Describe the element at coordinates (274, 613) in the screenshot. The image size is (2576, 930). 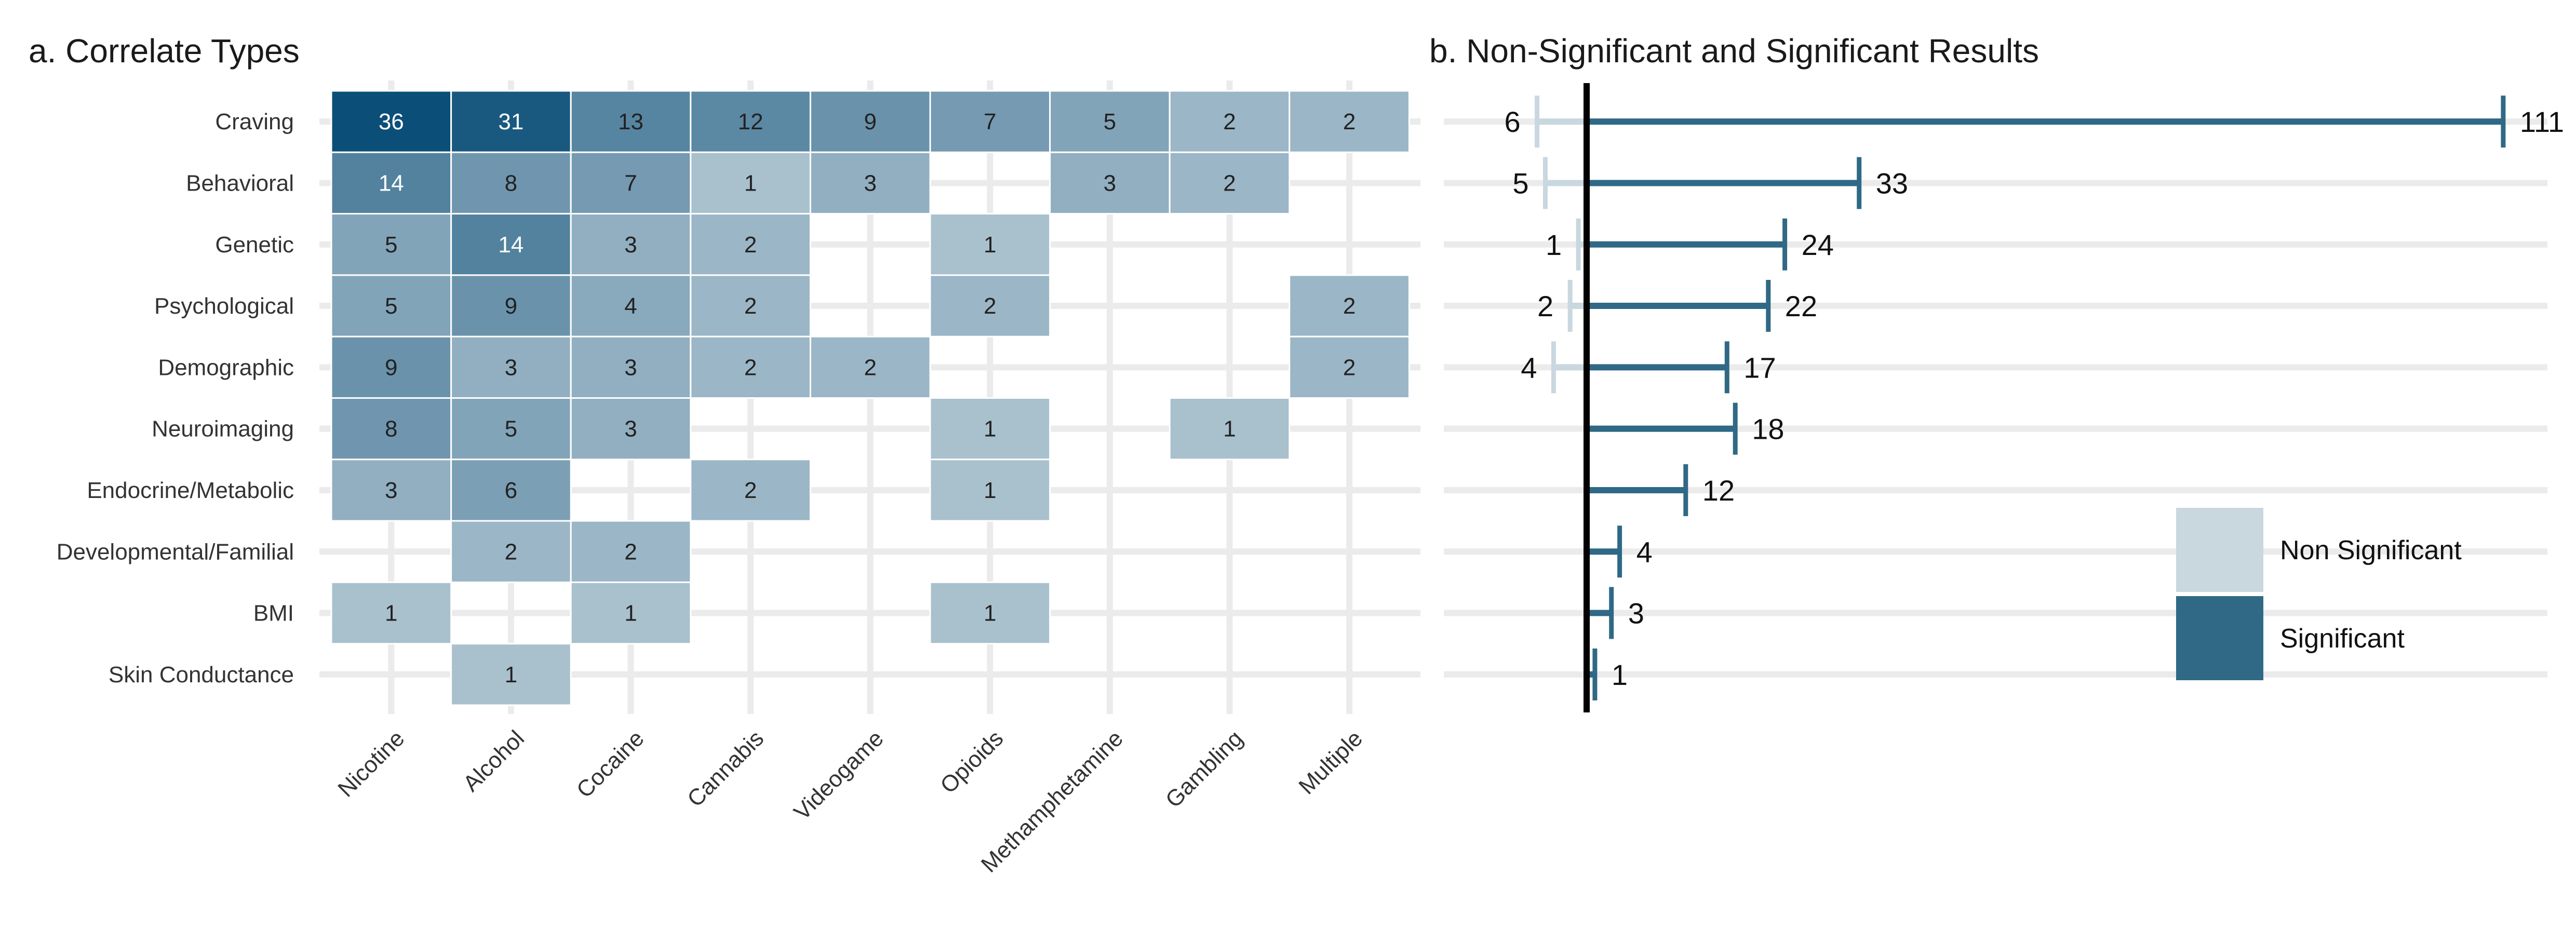
I see `row-label: BMI` at that location.